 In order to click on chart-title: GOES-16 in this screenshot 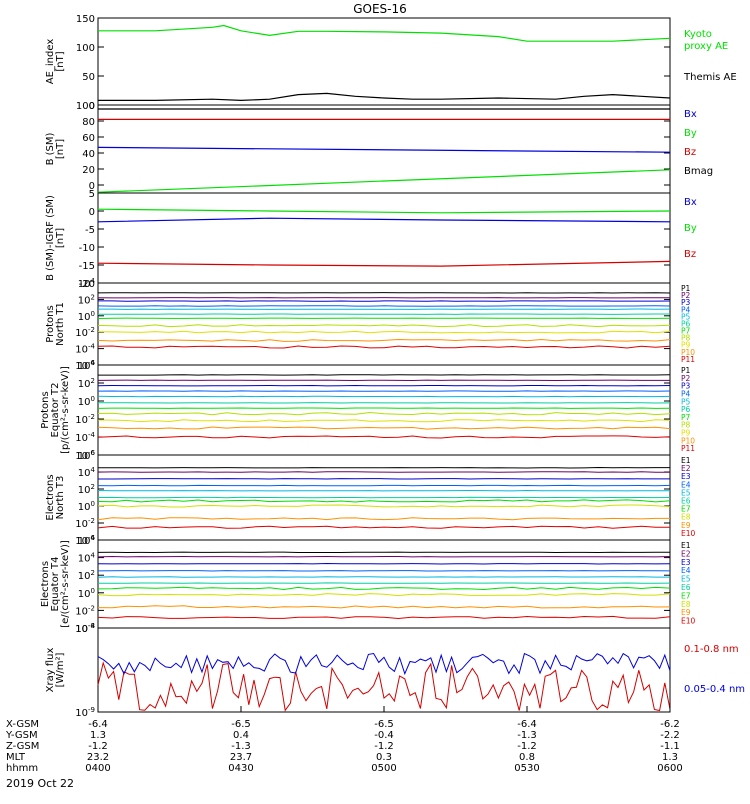, I will do `click(380, 9)`.